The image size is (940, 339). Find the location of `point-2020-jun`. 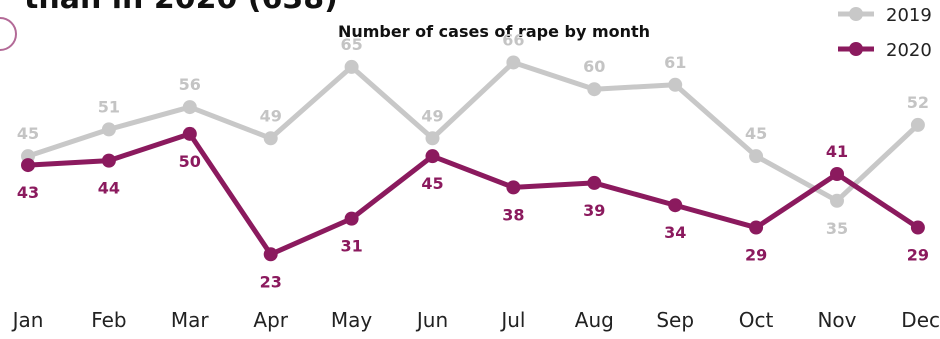

point-2020-jun is located at coordinates (432, 156).